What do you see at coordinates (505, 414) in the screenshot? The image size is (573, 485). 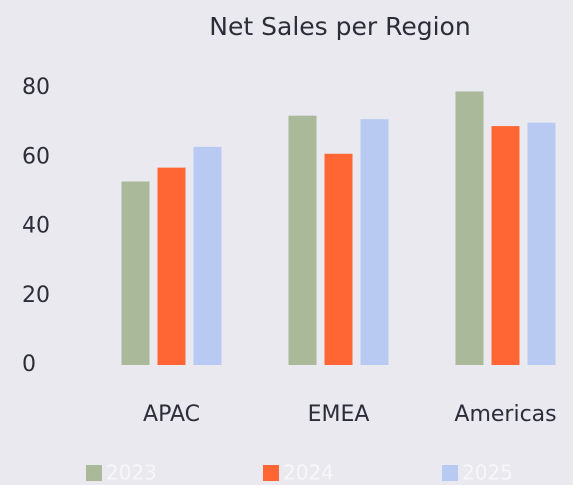 I see `x-tick-label: Americas` at bounding box center [505, 414].